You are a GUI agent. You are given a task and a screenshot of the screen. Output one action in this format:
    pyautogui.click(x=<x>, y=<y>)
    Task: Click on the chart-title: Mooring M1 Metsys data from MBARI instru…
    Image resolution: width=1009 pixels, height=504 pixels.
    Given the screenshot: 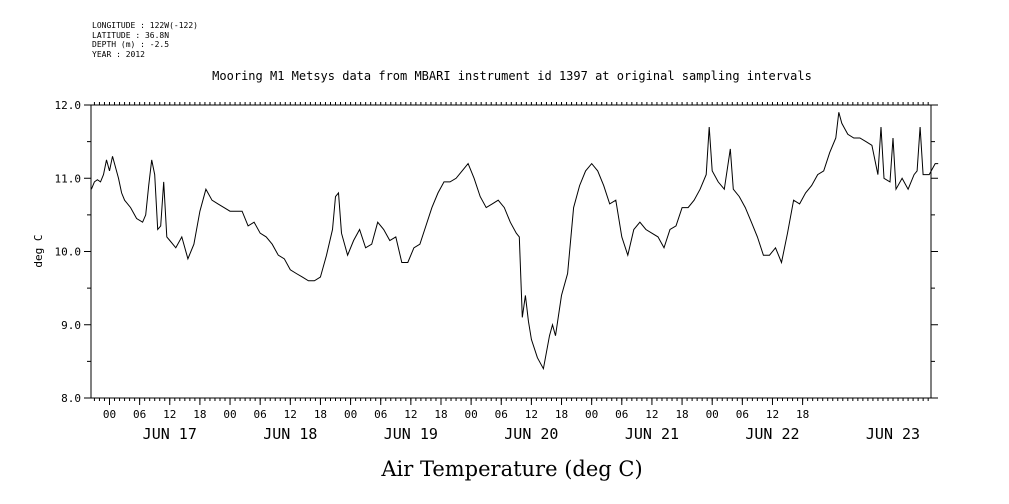 What is the action you would take?
    pyautogui.click(x=512, y=76)
    